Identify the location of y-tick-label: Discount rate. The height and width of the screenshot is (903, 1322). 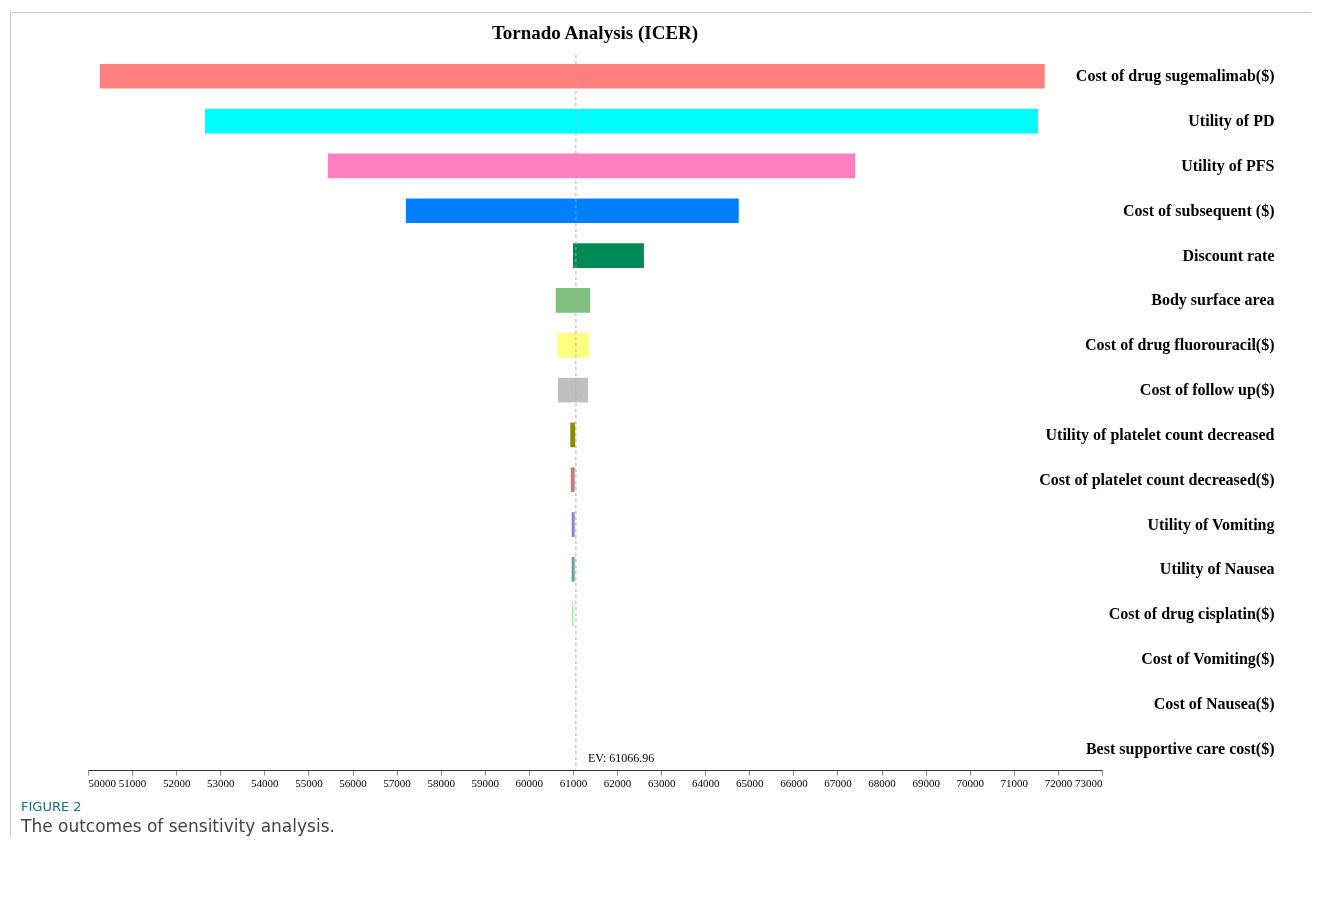
(1228, 255).